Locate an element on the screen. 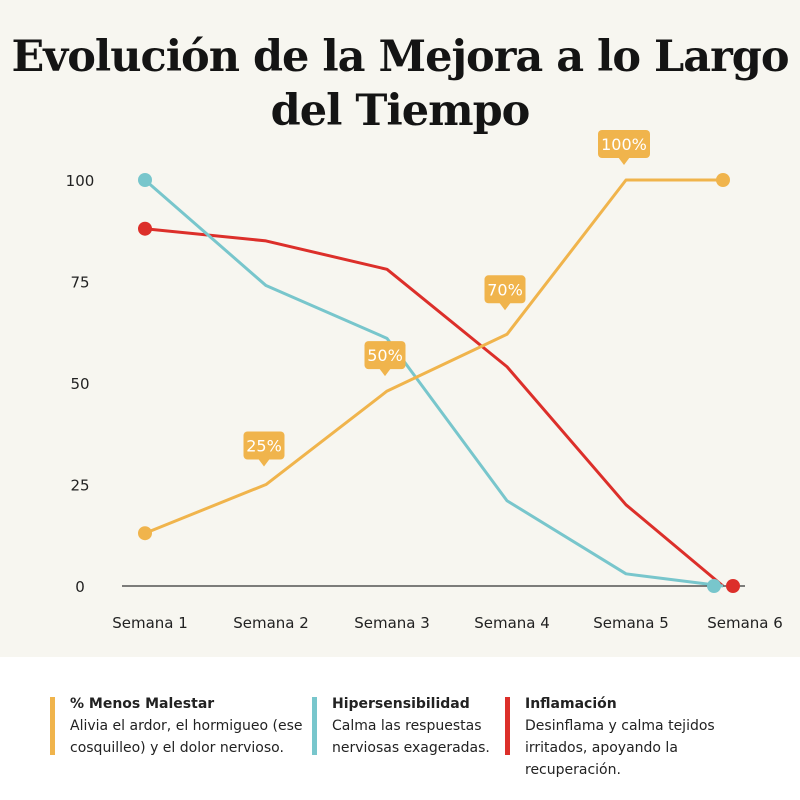 Image resolution: width=800 pixels, height=800 pixels. y-tick-label: 25 is located at coordinates (79, 486).